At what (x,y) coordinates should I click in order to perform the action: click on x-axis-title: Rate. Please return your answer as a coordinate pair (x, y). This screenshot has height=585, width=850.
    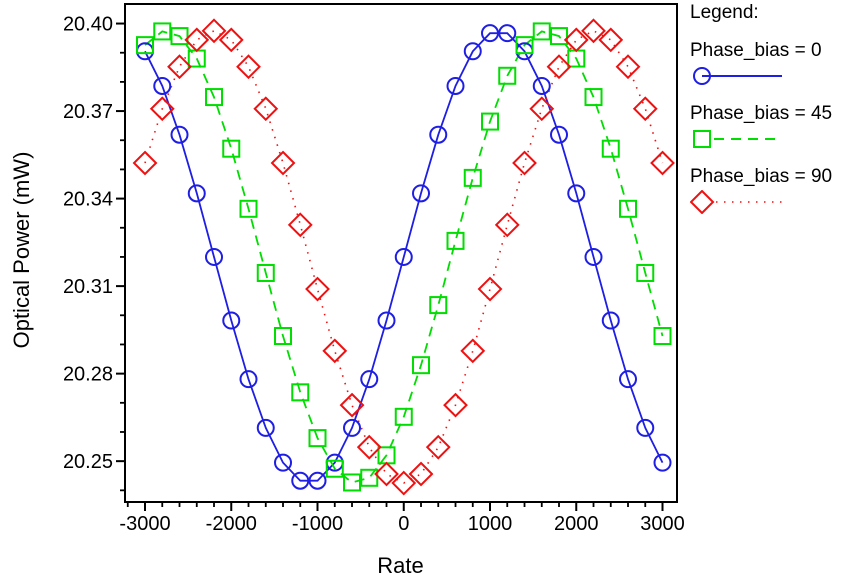
    Looking at the image, I should click on (400, 565).